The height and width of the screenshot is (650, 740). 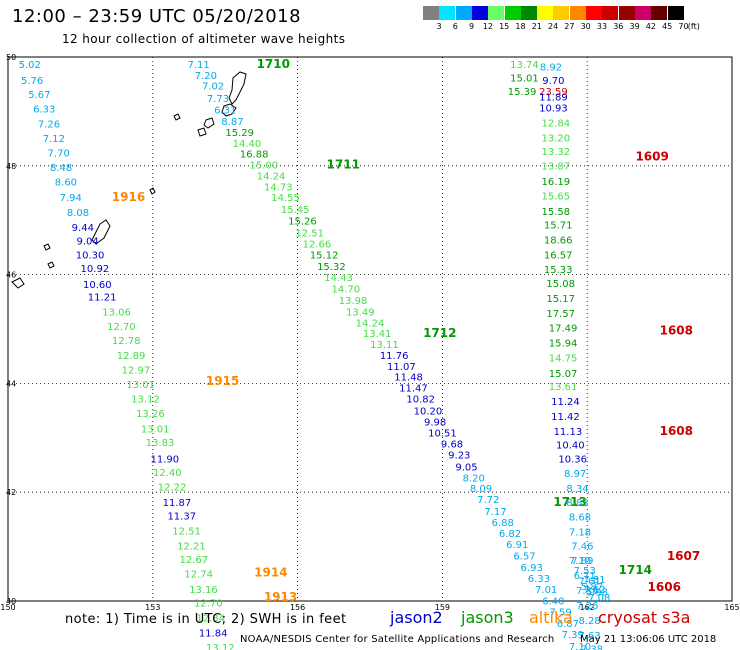 What do you see at coordinates (302, 222) in the screenshot?
I see `swh-value: 15.26` at bounding box center [302, 222].